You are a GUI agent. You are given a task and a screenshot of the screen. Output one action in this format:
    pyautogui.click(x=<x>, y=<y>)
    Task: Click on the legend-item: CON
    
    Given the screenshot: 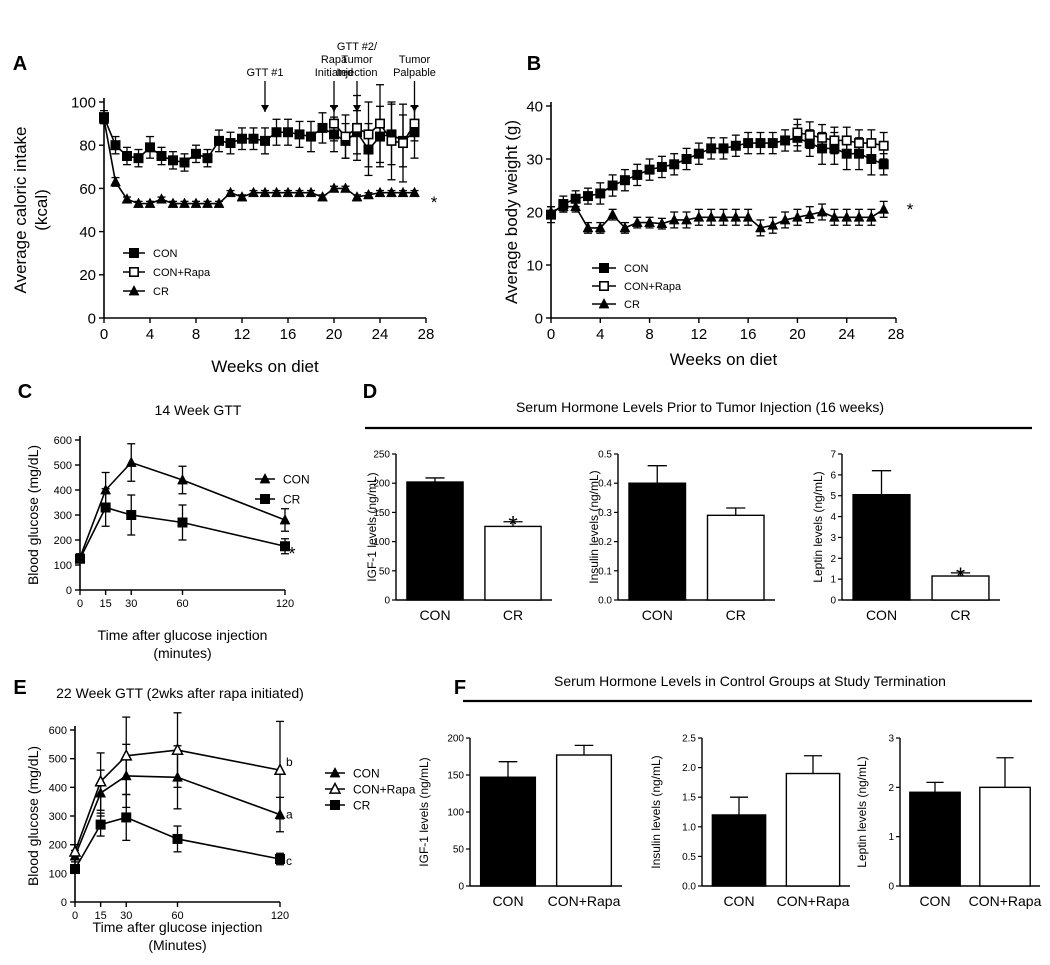 What is the action you would take?
    pyautogui.click(x=150, y=254)
    